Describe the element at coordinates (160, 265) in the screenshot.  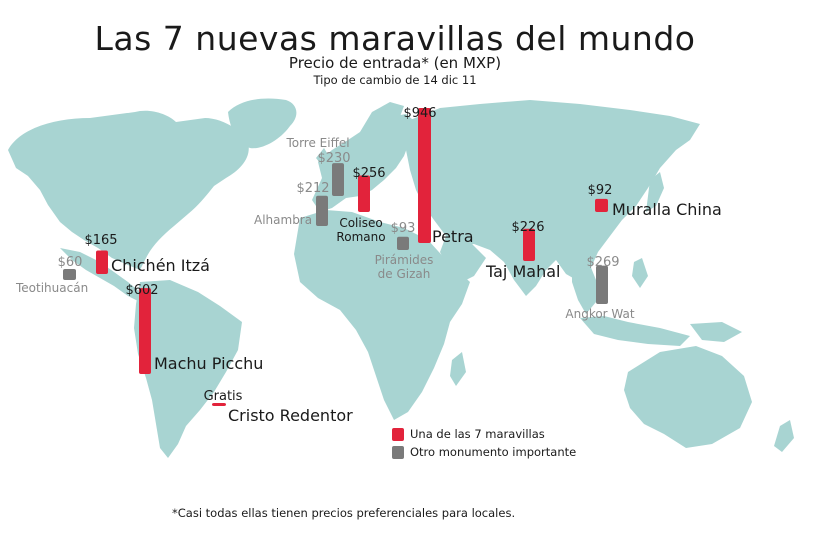
I see `name-label-chichen-itza: Chichén Itzá` at that location.